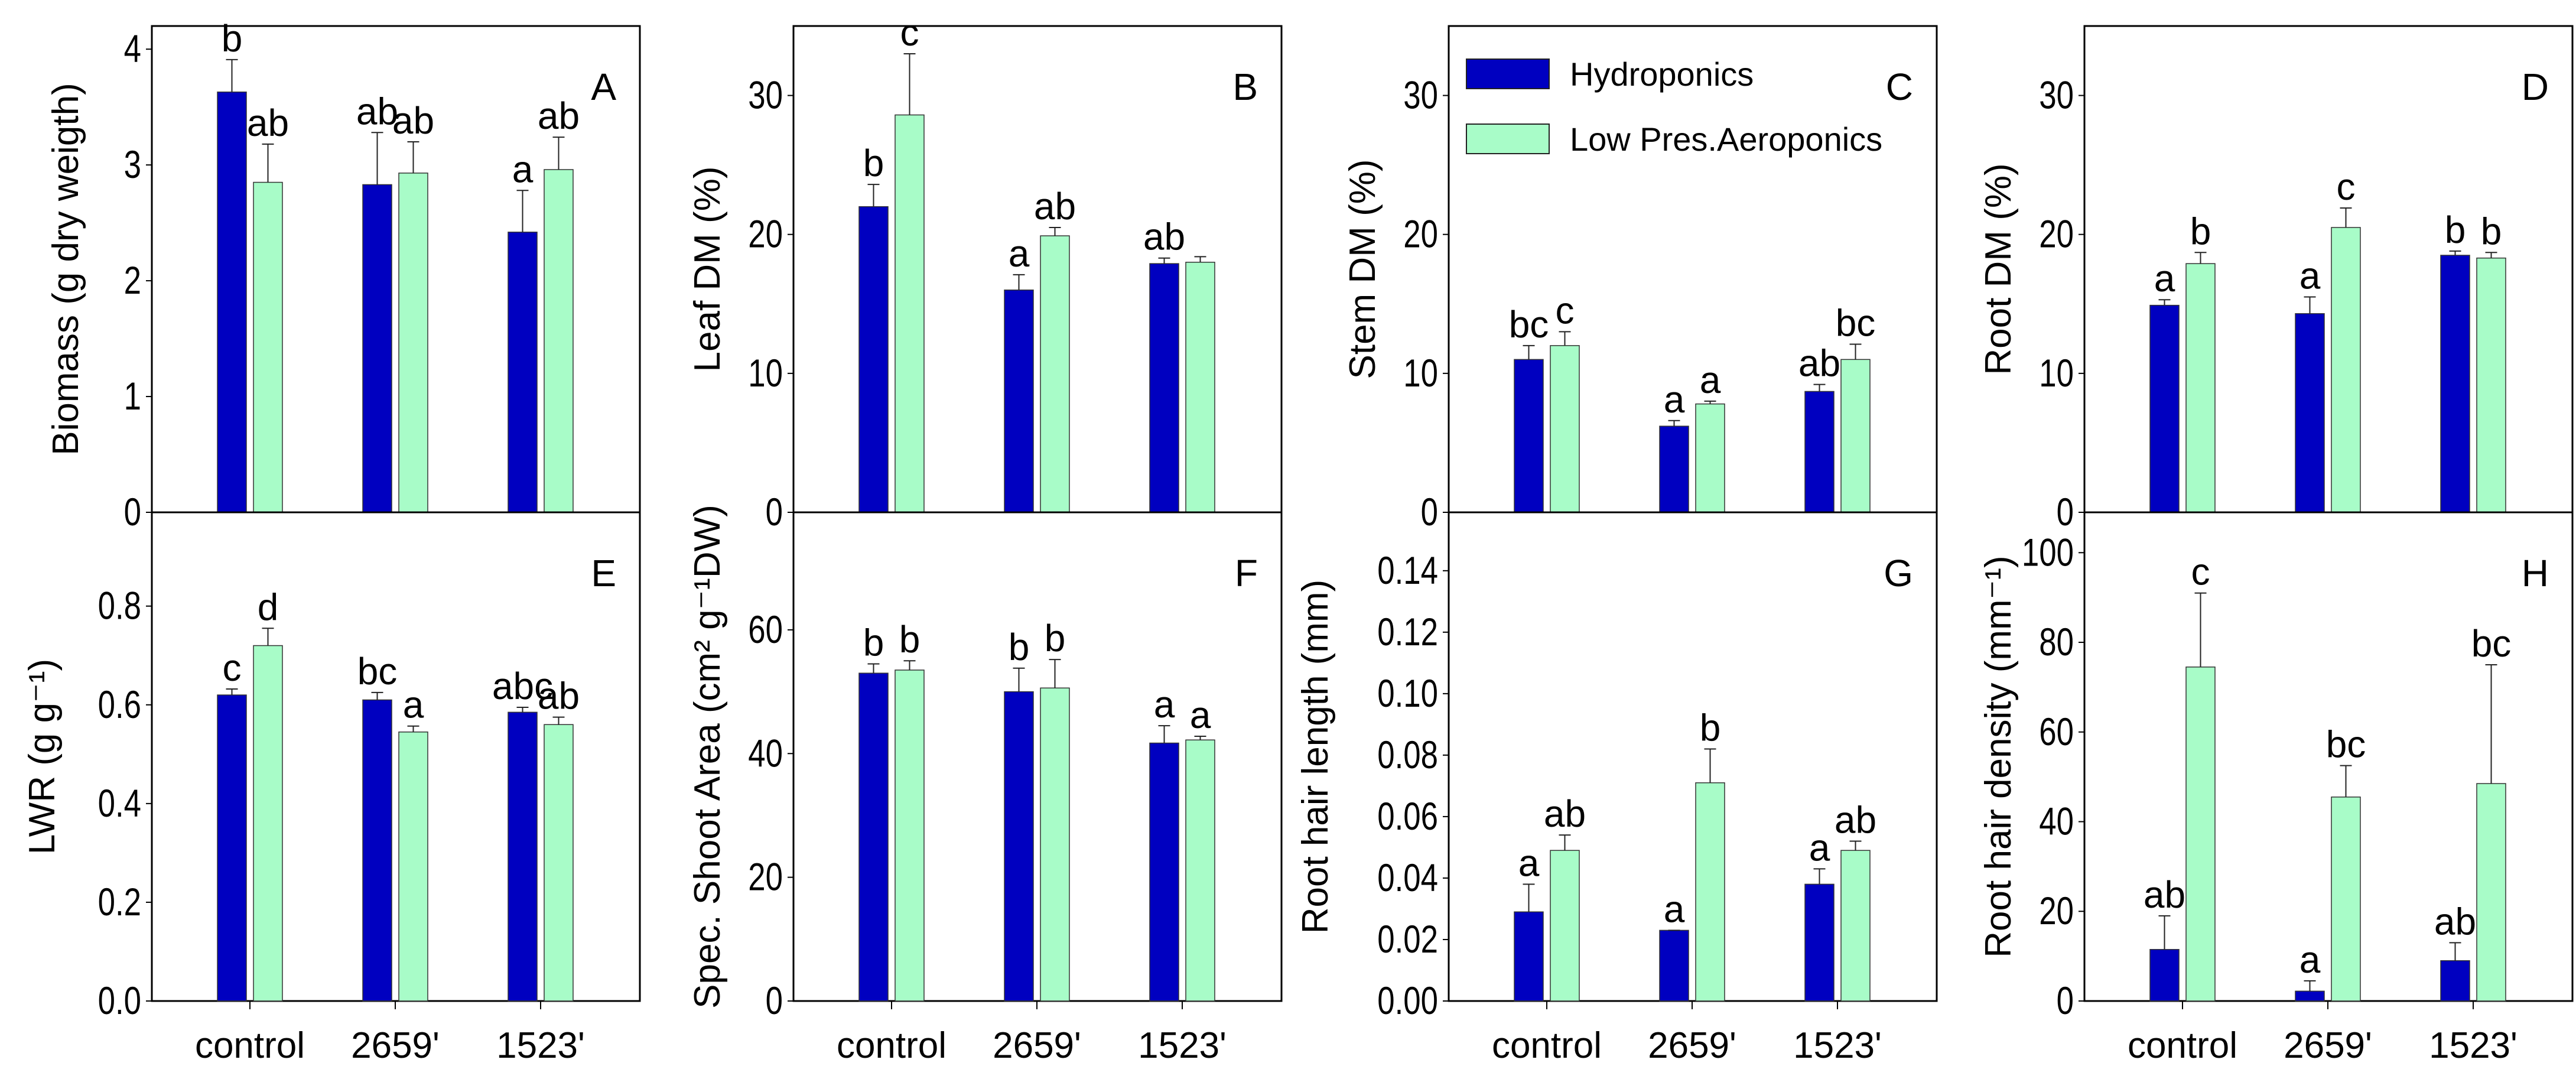 The width and height of the screenshot is (2576, 1079). Describe the element at coordinates (1316, 757) in the screenshot. I see `y-axis-label: Root hair length (mm)` at that location.